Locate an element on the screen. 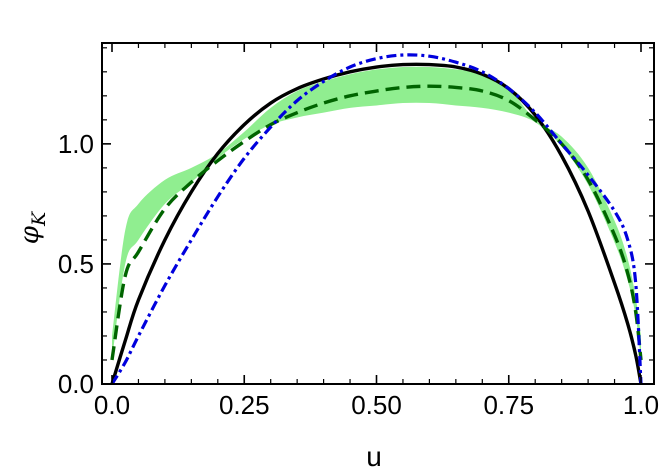  y-tick-label: 0.0 is located at coordinates (76, 384).